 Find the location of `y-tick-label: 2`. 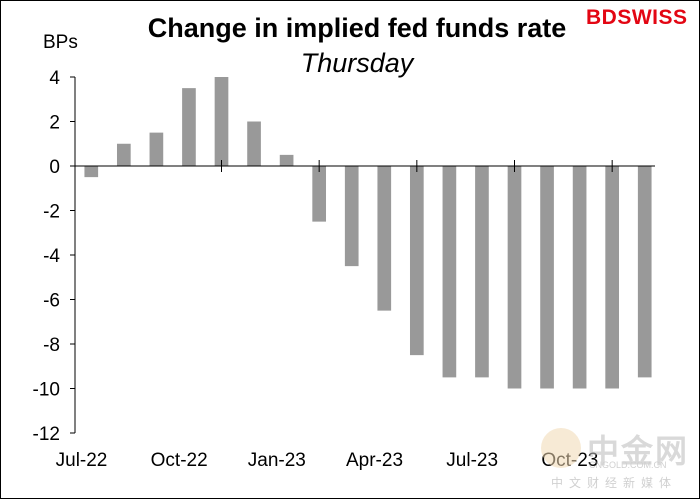

y-tick-label: 2 is located at coordinates (54, 123).